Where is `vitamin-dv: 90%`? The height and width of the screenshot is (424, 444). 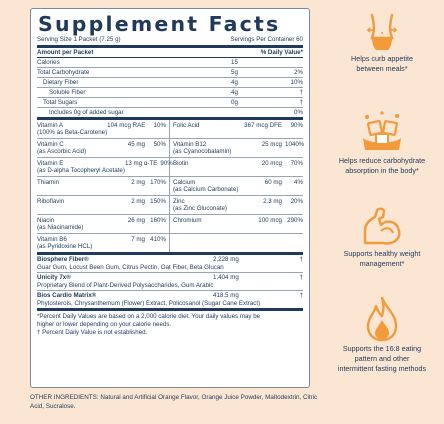 vitamin-dv: 90% is located at coordinates (296, 125).